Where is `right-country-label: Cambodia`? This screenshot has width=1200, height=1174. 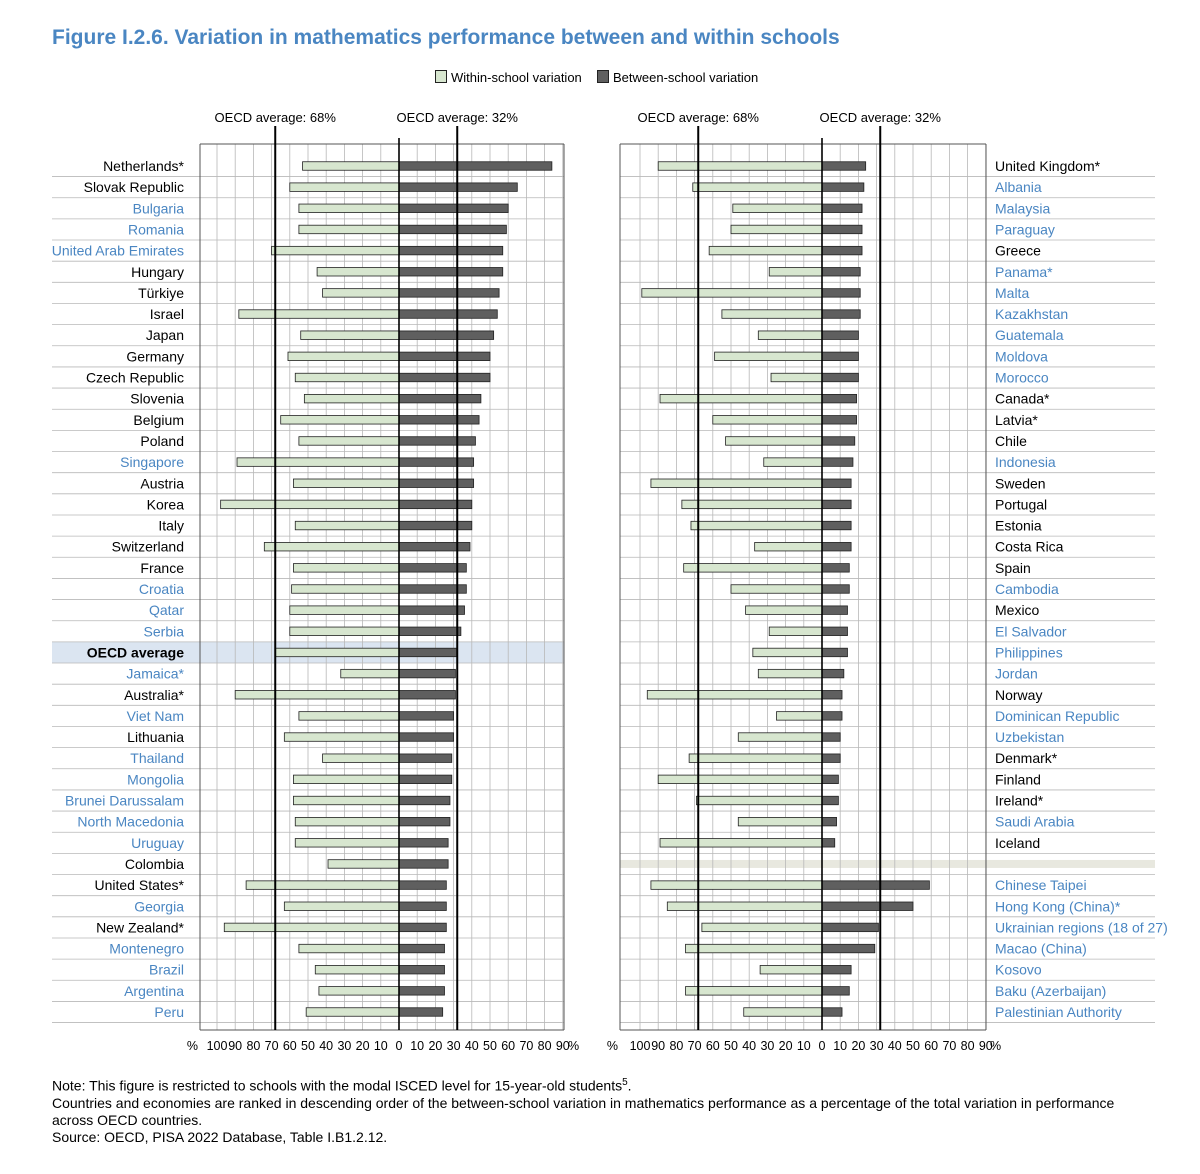 right-country-label: Cambodia is located at coordinates (1027, 589).